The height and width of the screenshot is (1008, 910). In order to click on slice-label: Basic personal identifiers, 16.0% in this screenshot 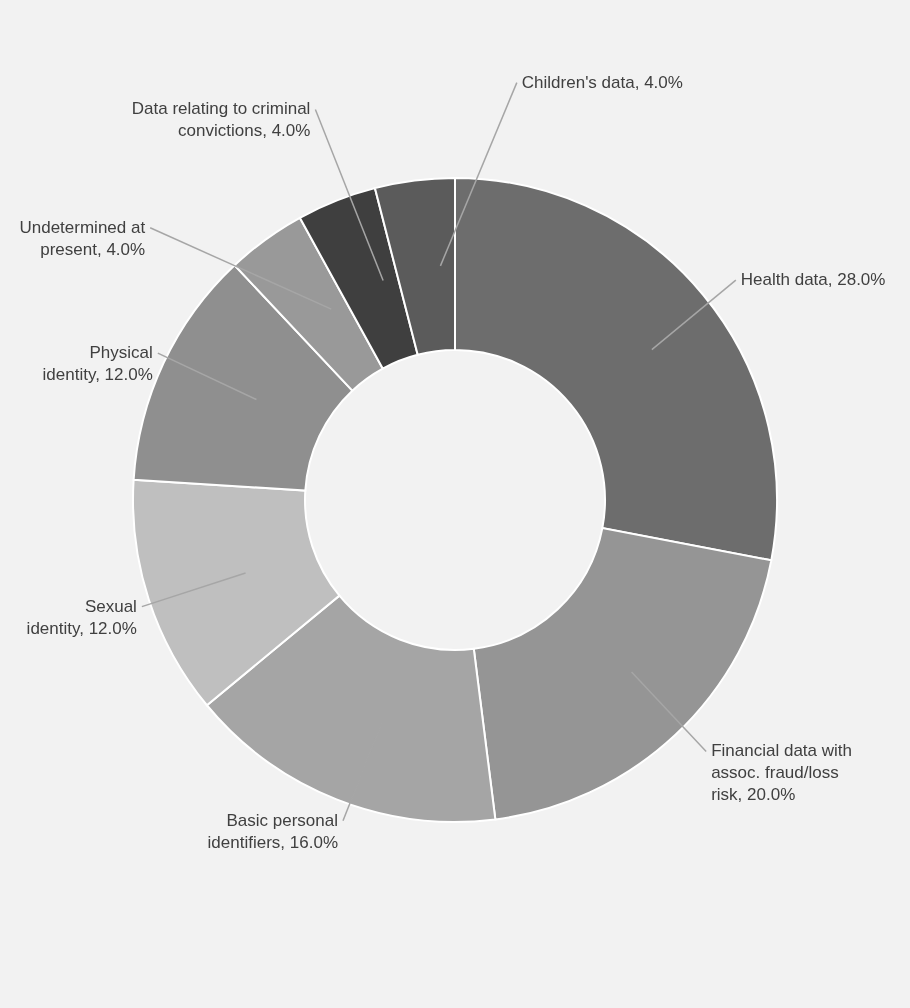, I will do `click(272, 831)`.